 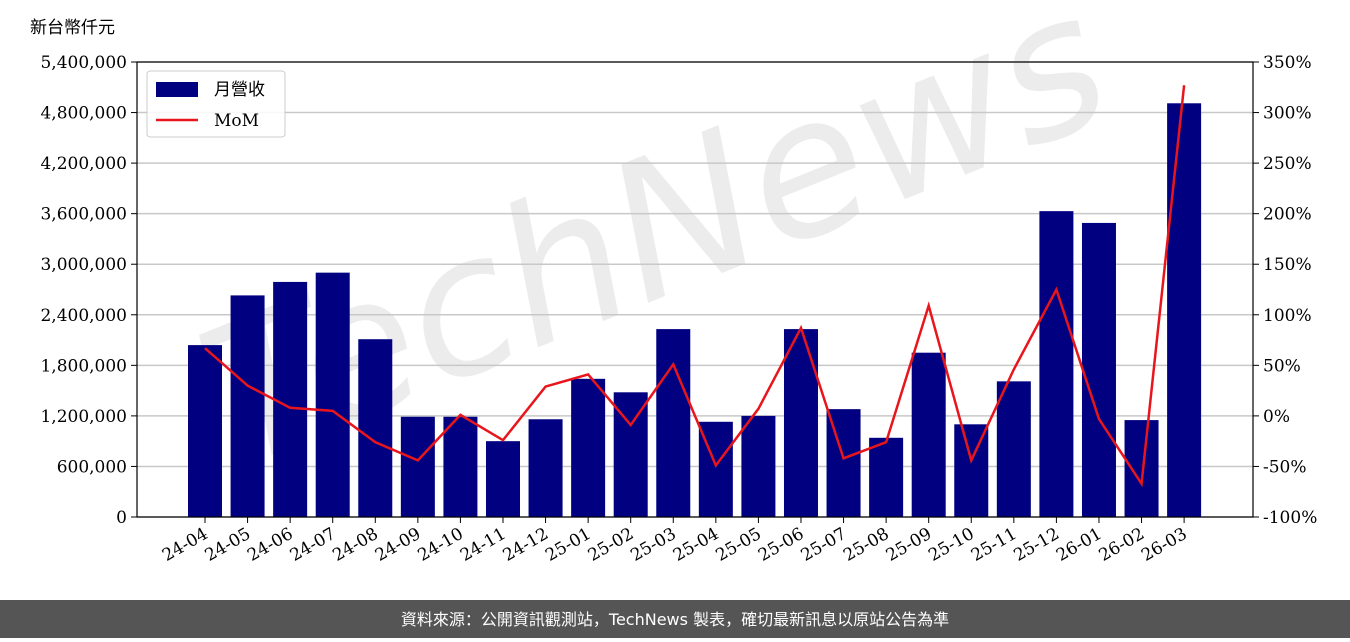 I want to click on y-tick-label: 4,200,000, so click(x=83, y=164).